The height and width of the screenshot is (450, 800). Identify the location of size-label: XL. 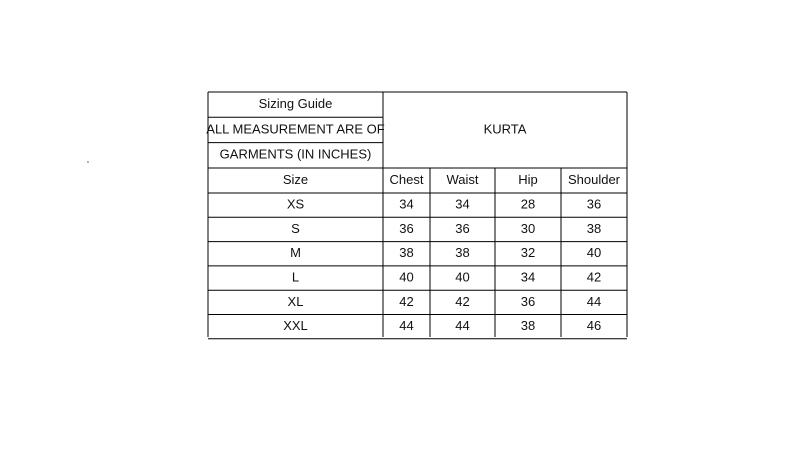
(296, 301).